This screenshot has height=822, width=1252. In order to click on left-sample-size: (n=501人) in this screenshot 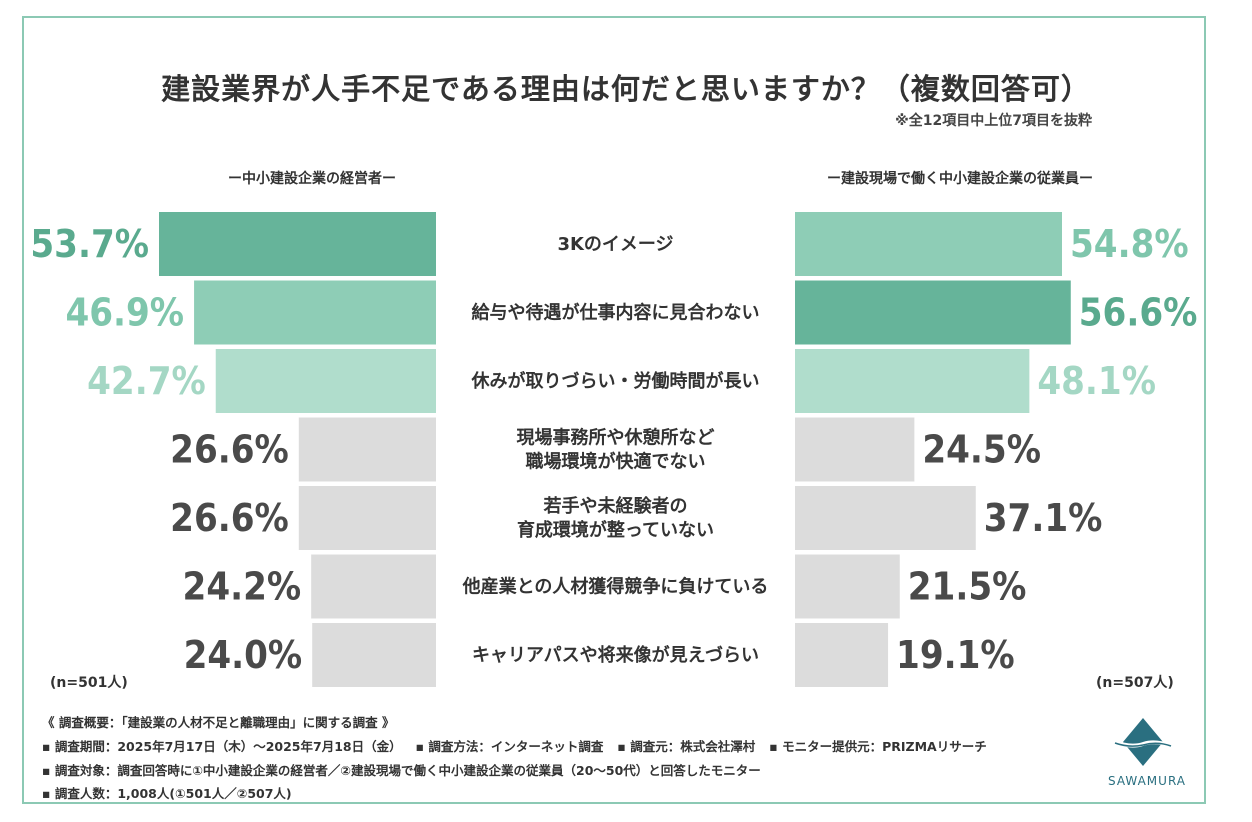, I will do `click(89, 683)`.